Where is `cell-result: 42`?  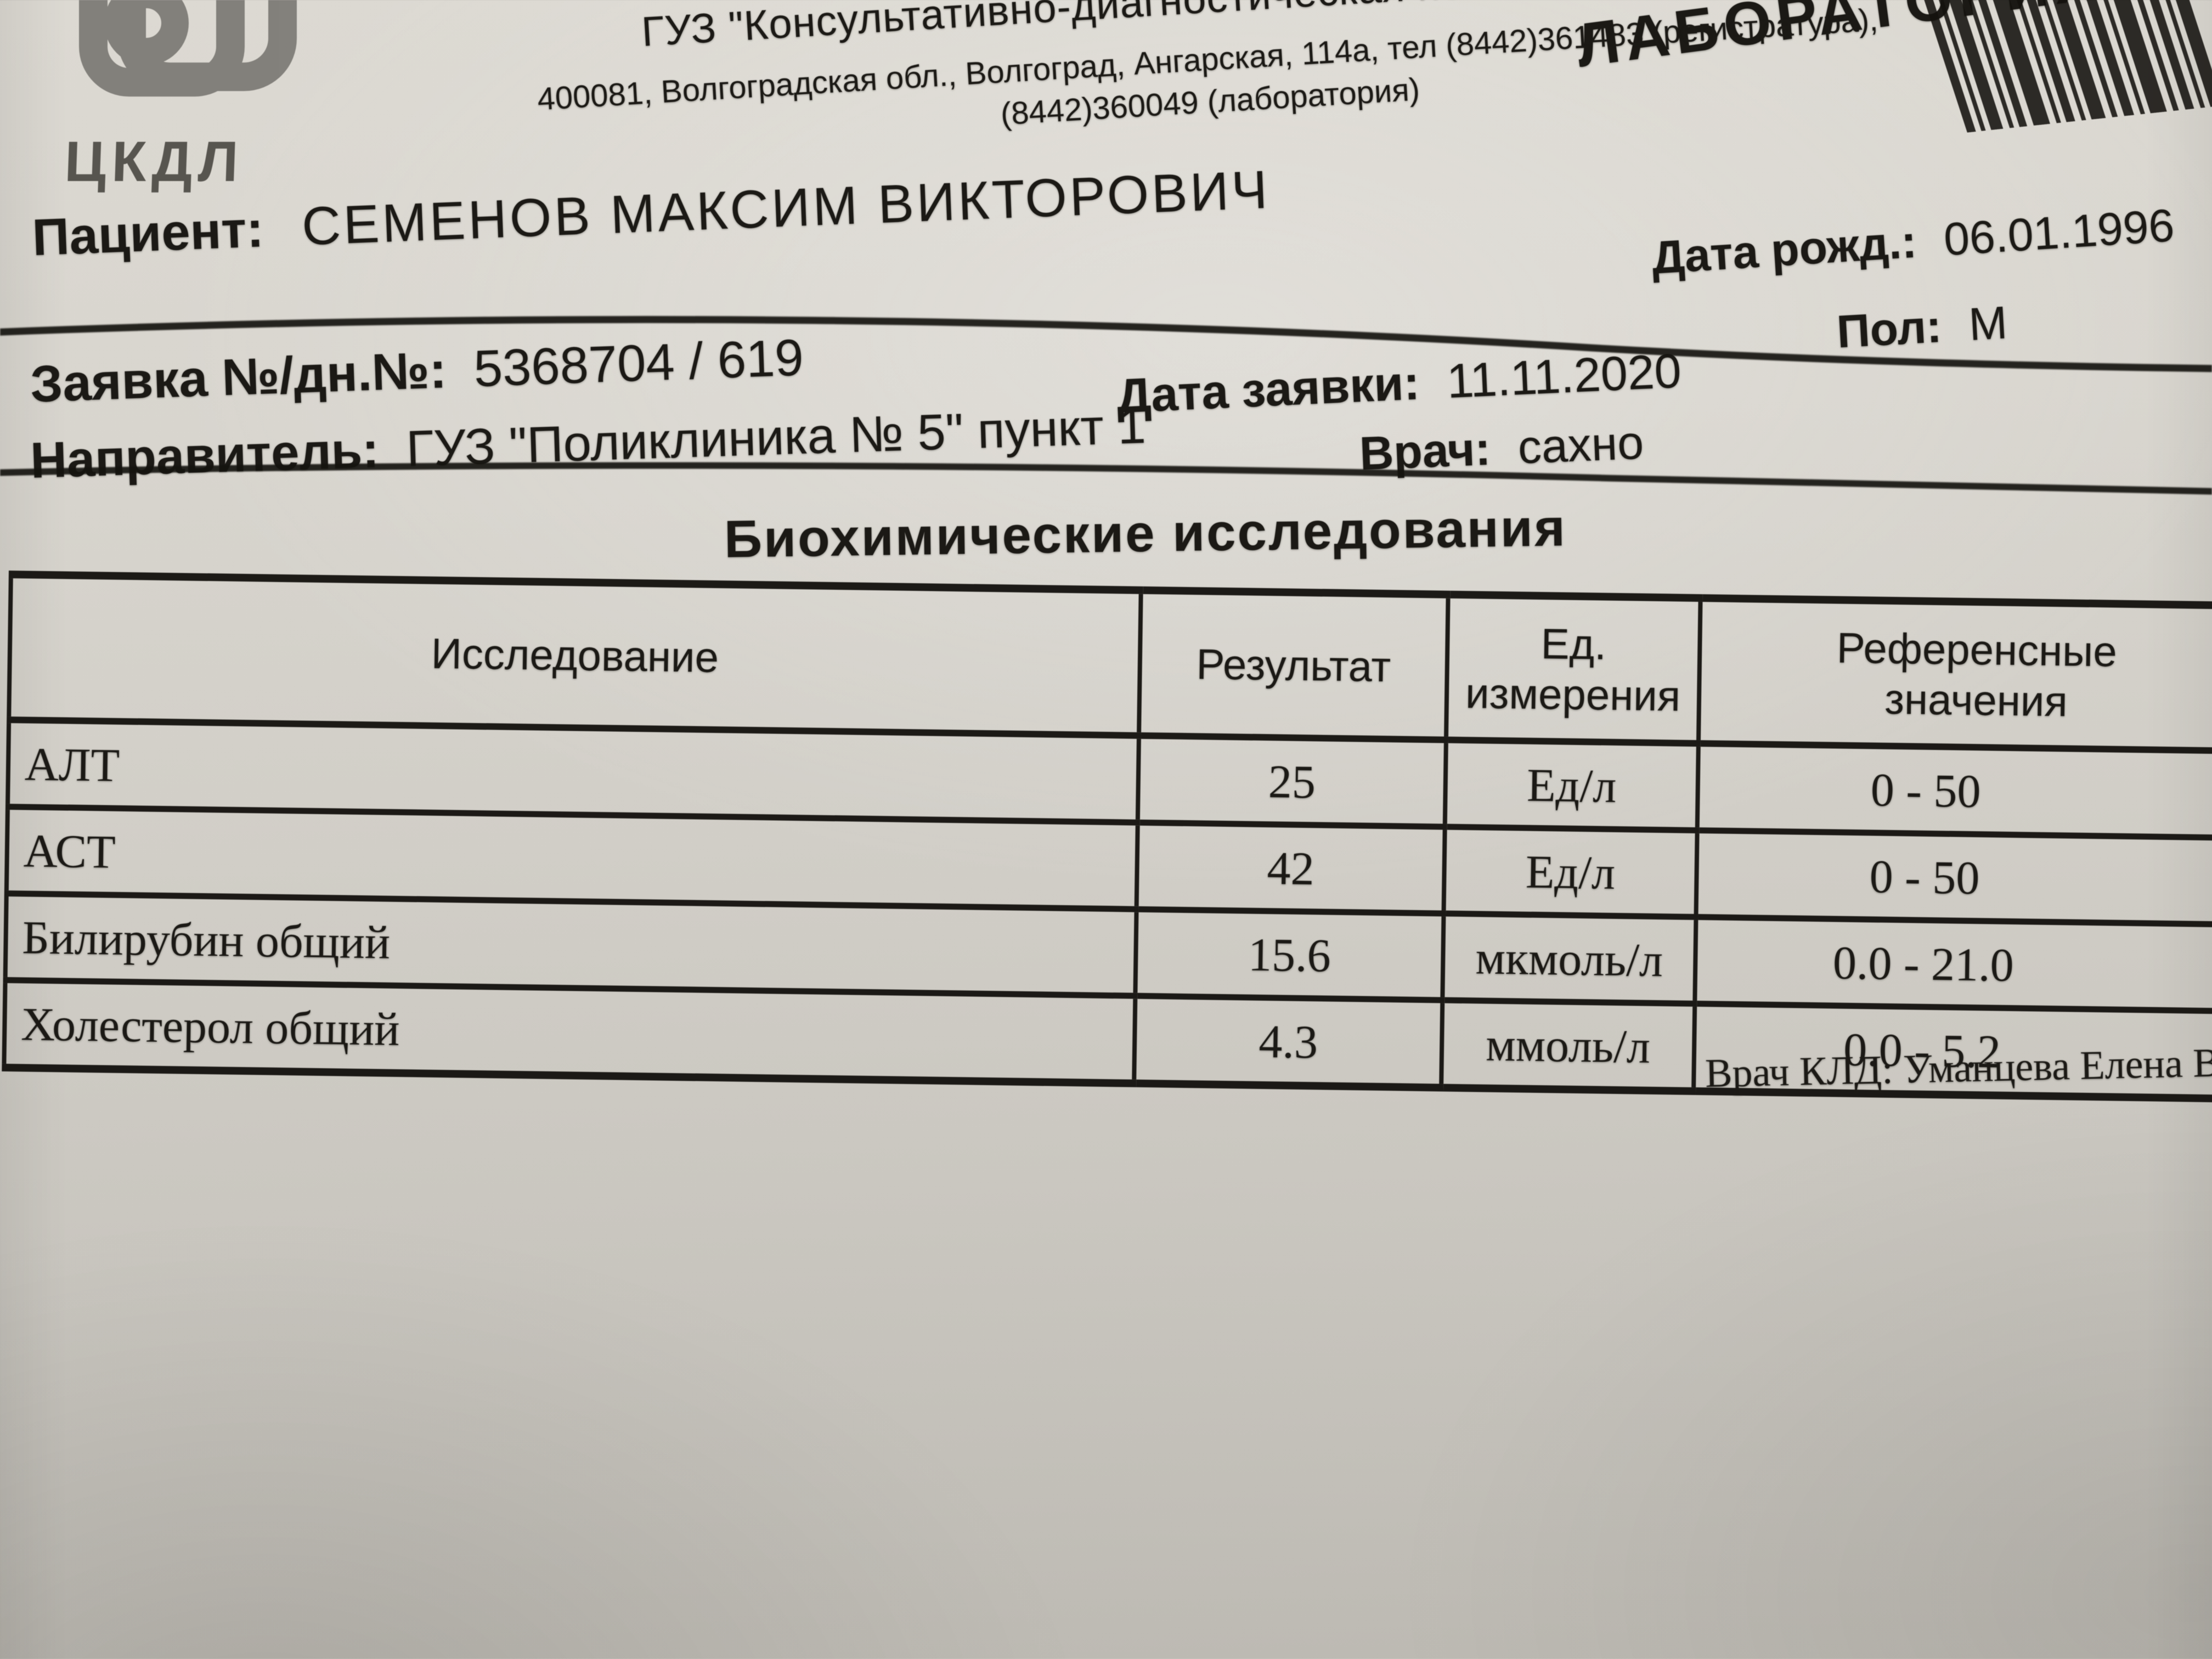 cell-result: 42 is located at coordinates (1290, 868).